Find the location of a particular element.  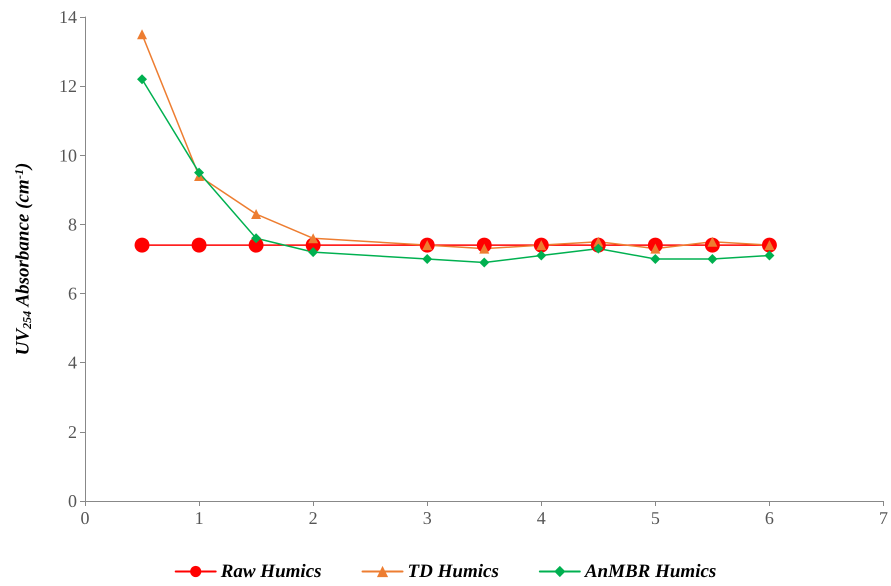

y-tick-label: 4 is located at coordinates (72, 362).